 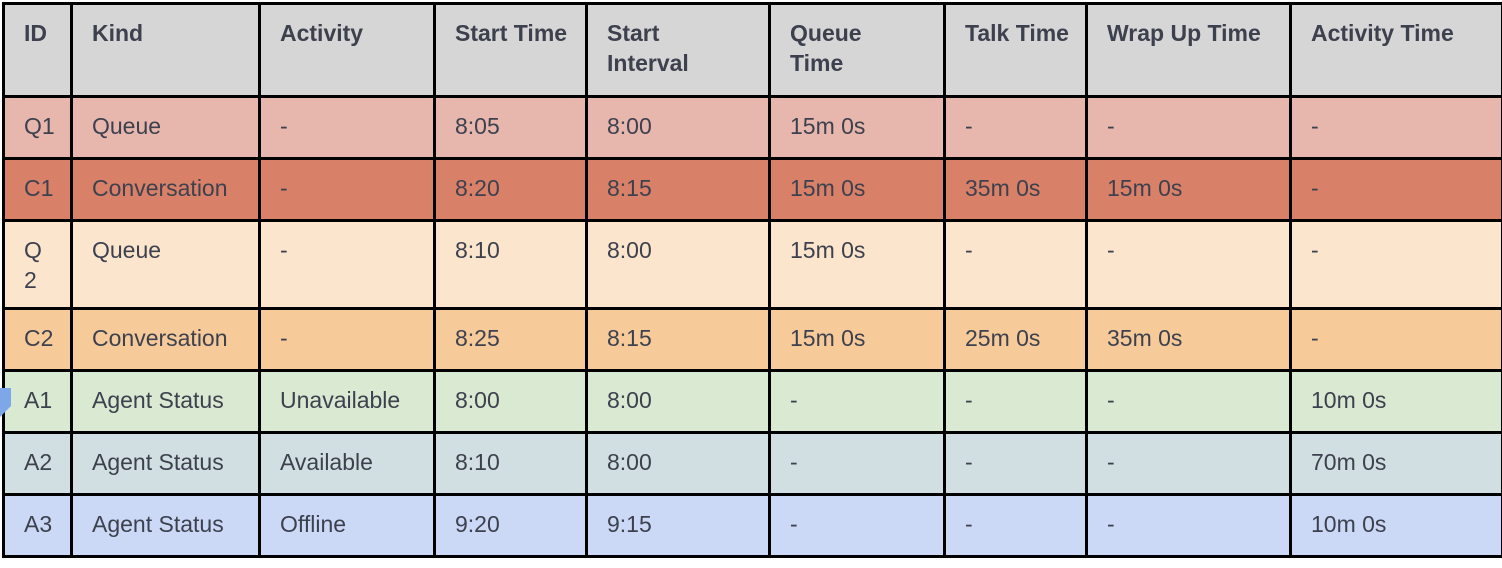 What do you see at coordinates (678, 525) in the screenshot?
I see `table-cell: 9:15` at bounding box center [678, 525].